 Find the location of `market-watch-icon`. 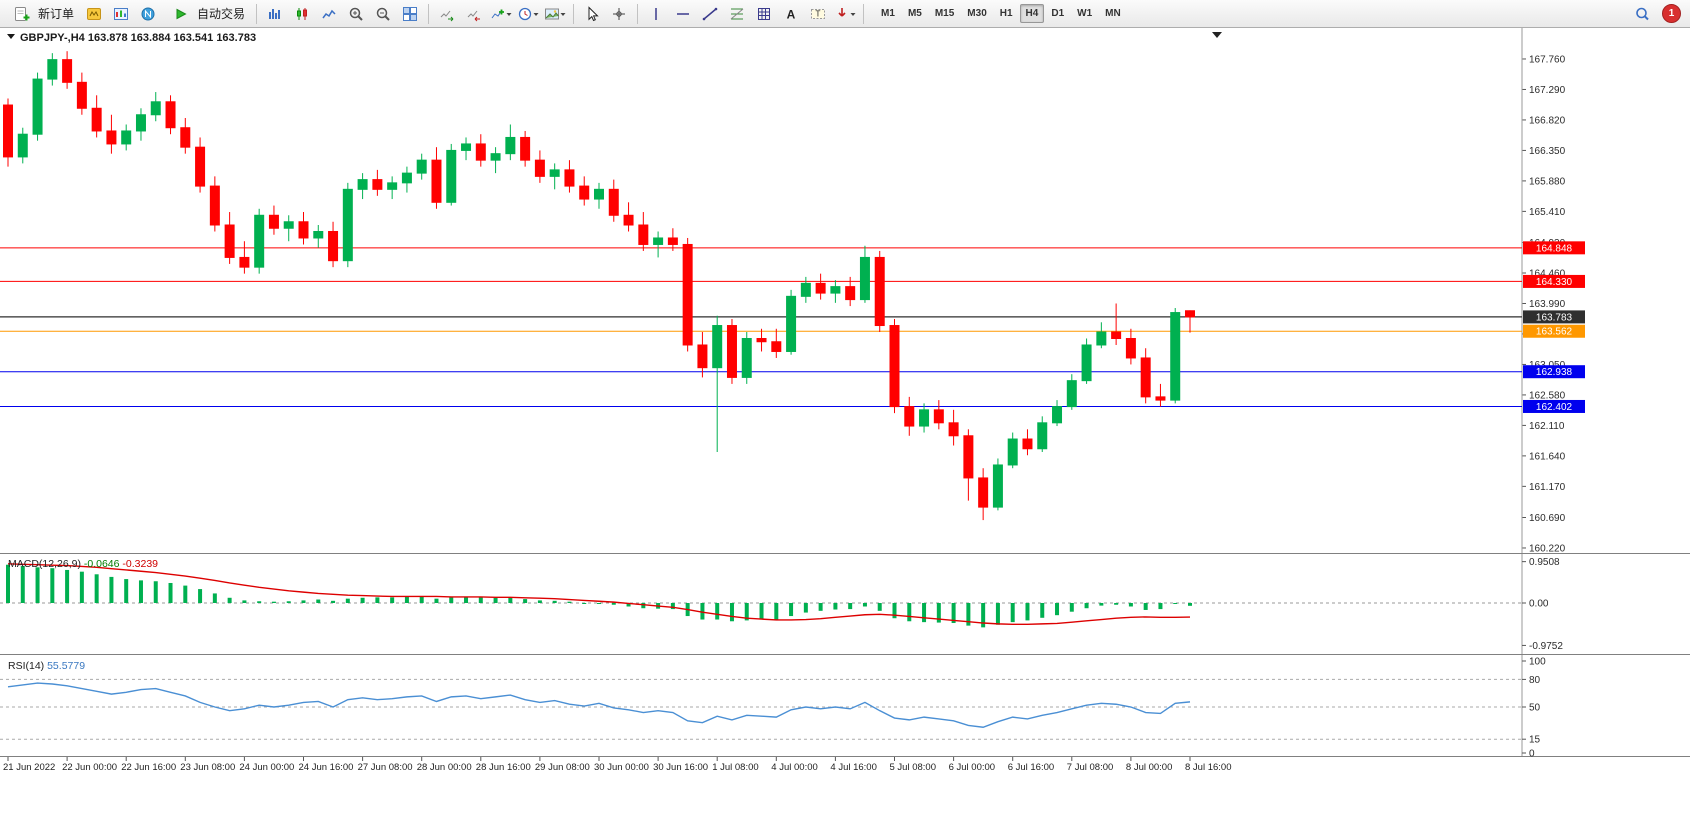

market-watch-icon is located at coordinates (121, 14).